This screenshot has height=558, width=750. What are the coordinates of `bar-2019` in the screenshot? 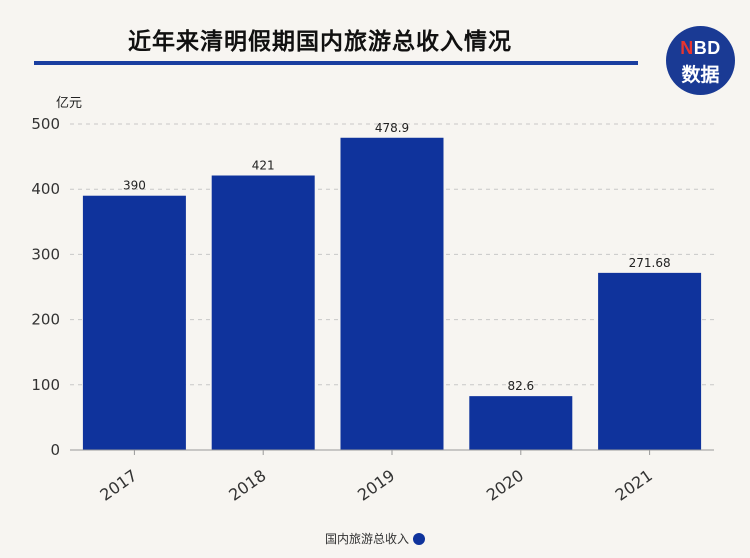 It's located at (392, 293).